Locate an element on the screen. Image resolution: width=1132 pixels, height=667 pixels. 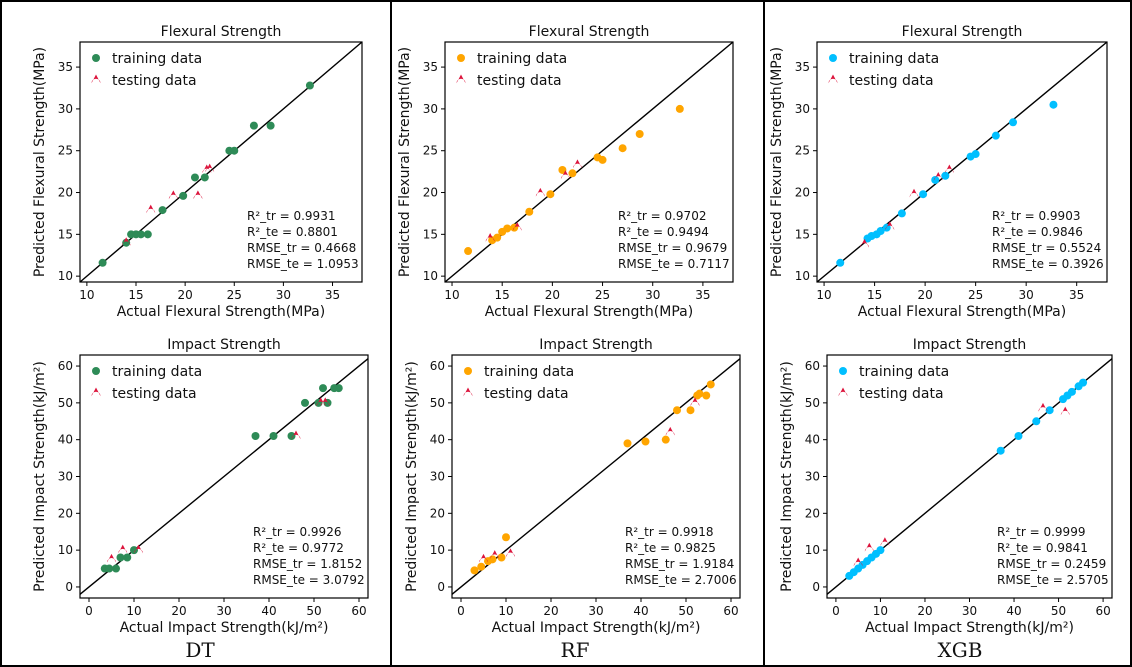
y-tick-label: 15 is located at coordinates (802, 234).